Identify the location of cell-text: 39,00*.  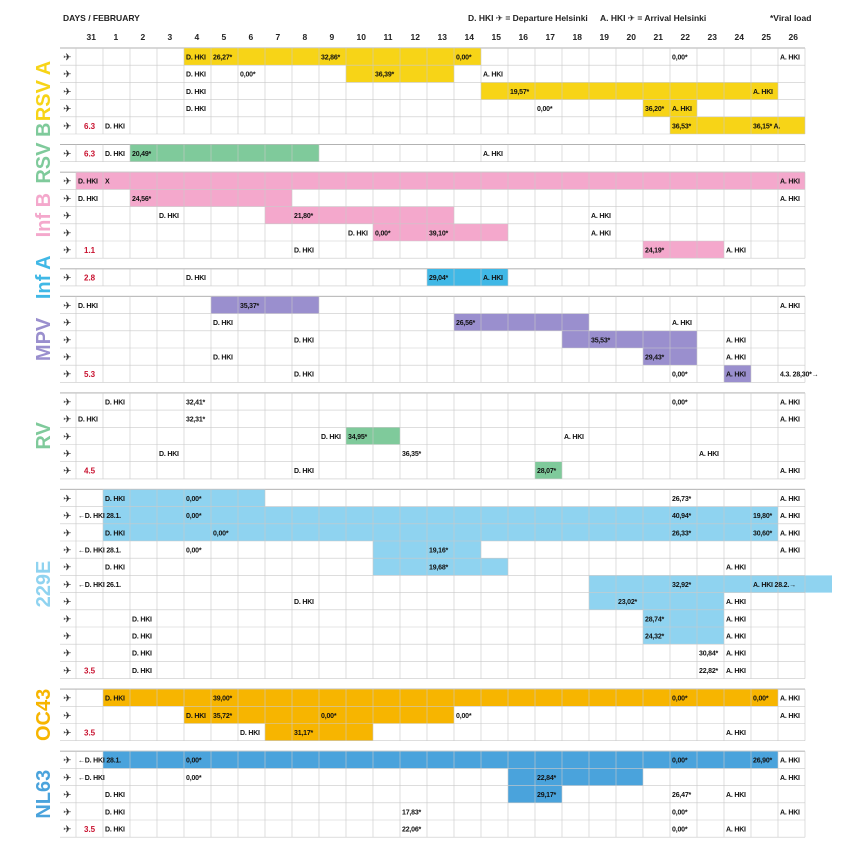
(223, 699).